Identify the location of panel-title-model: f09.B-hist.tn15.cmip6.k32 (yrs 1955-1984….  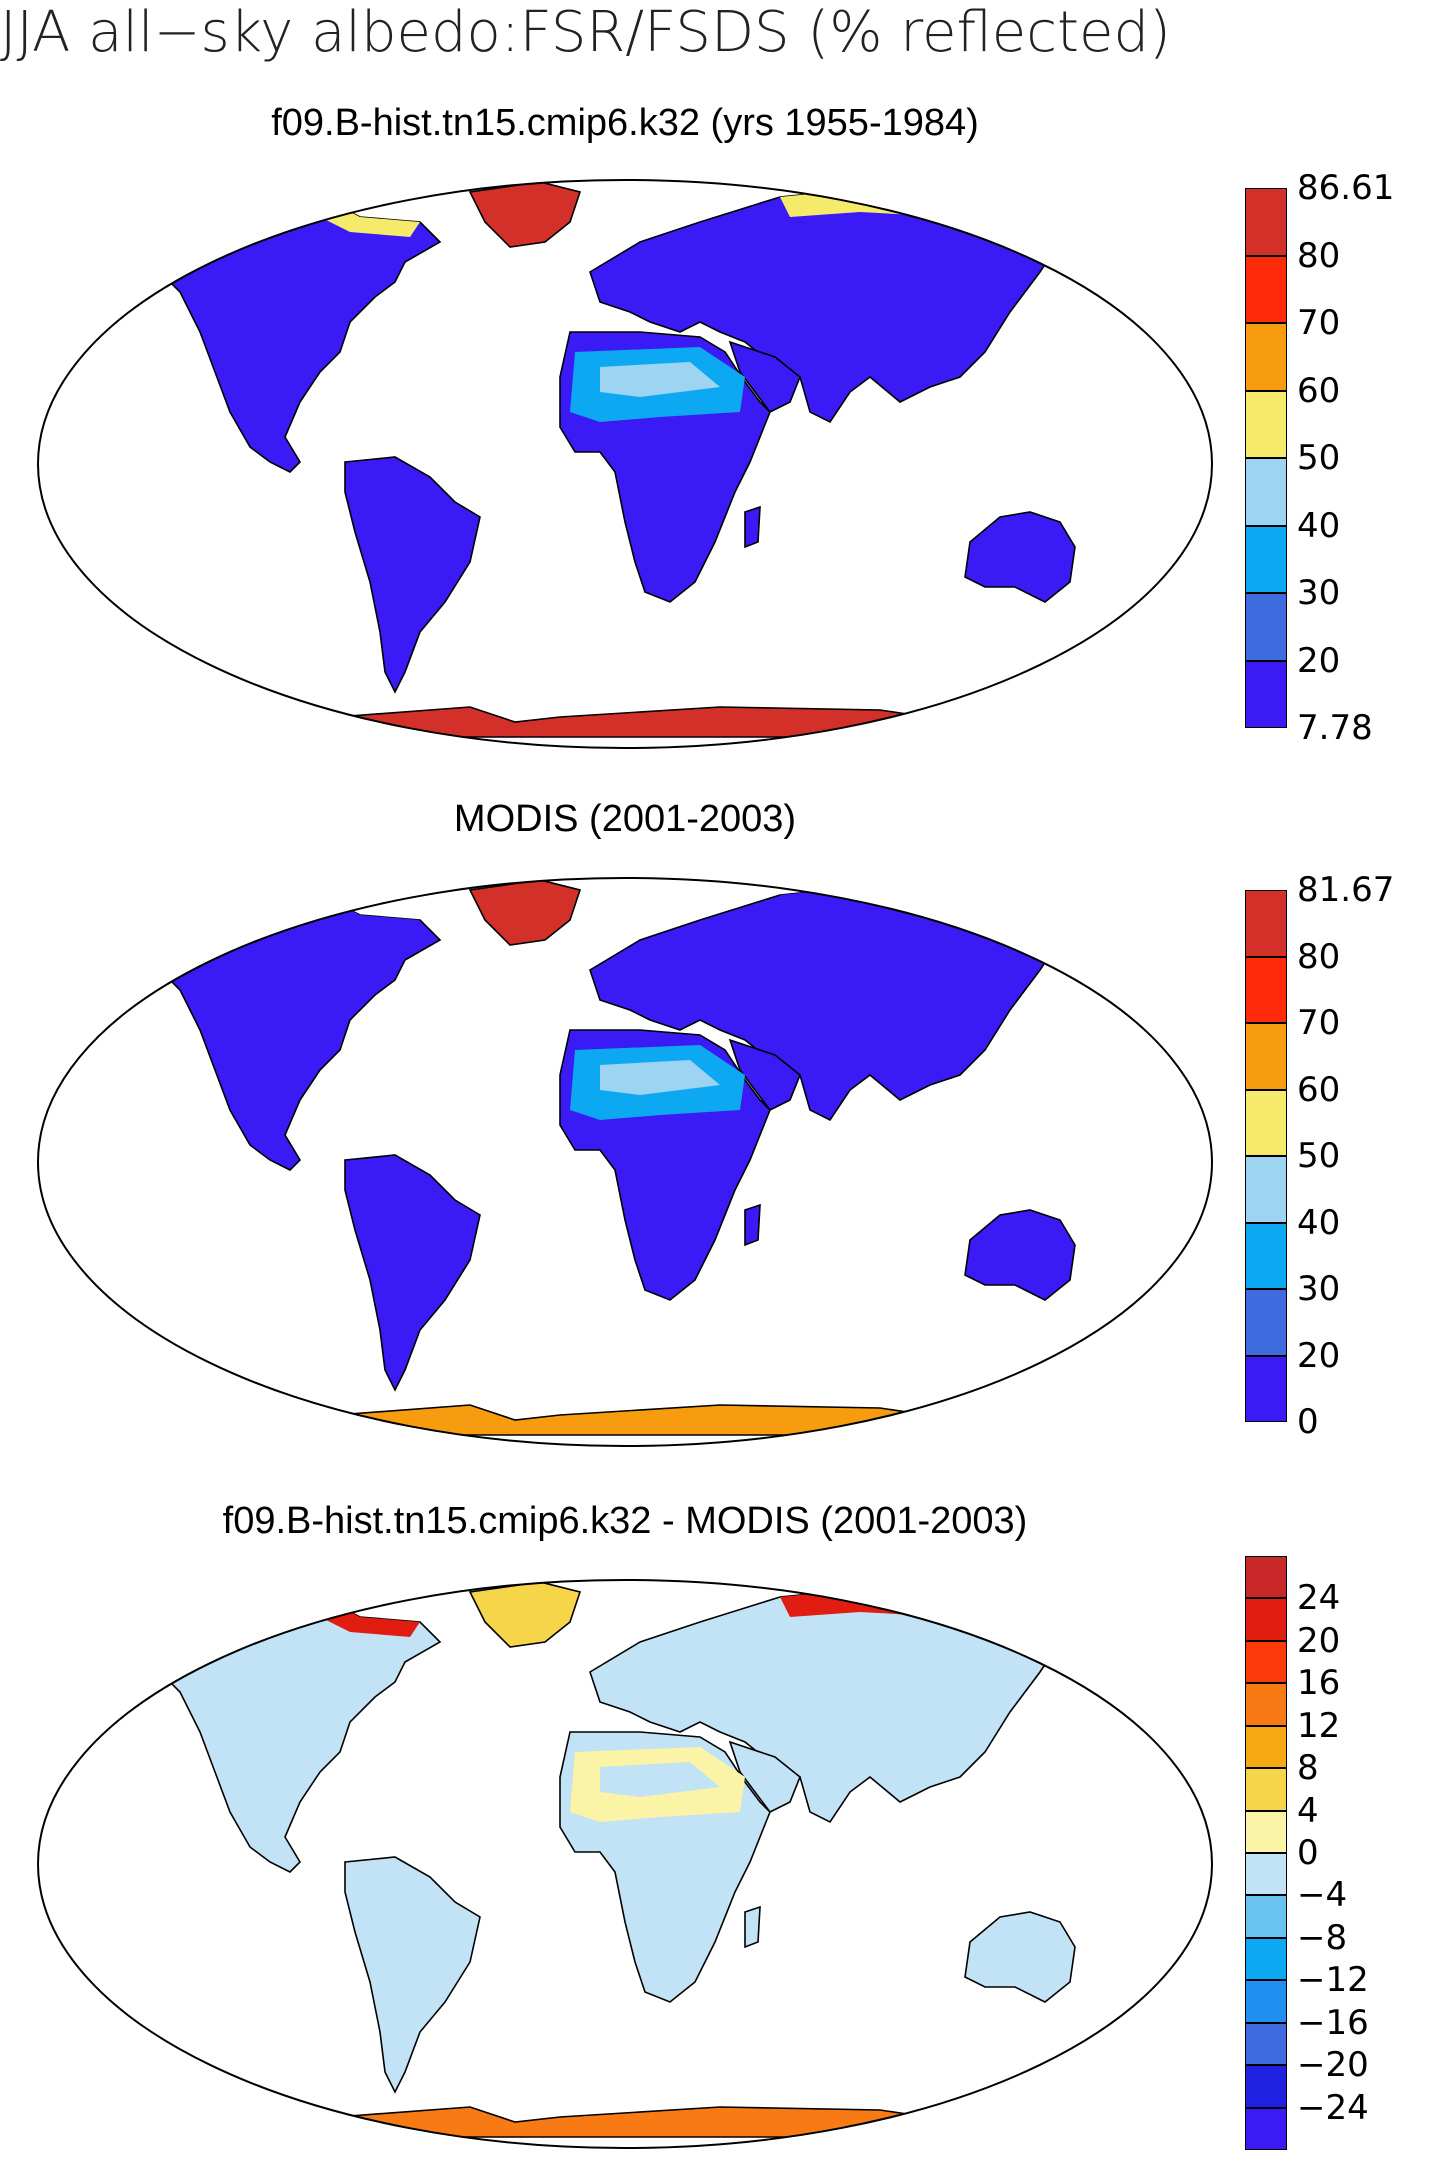
(625, 123).